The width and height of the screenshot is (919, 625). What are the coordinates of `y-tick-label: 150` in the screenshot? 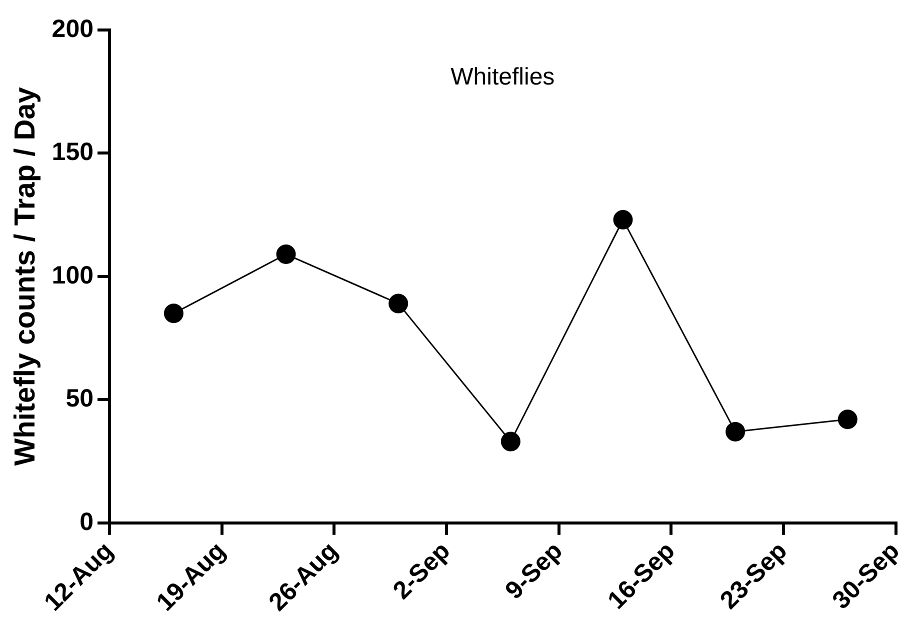 It's located at (73, 152).